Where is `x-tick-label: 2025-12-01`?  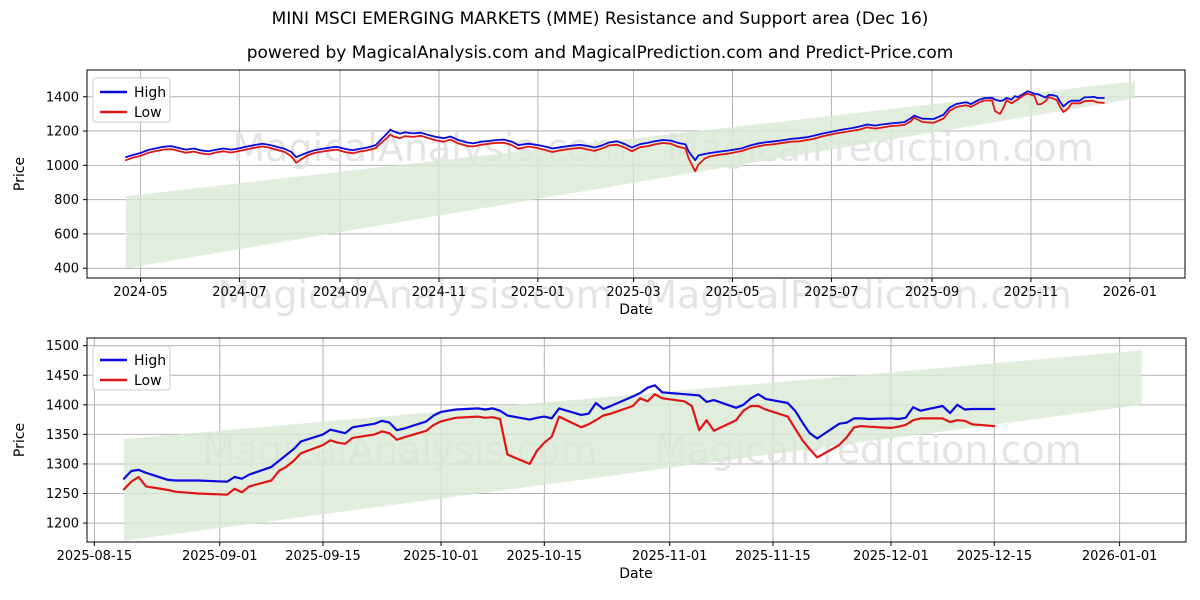 x-tick-label: 2025-12-01 is located at coordinates (891, 556).